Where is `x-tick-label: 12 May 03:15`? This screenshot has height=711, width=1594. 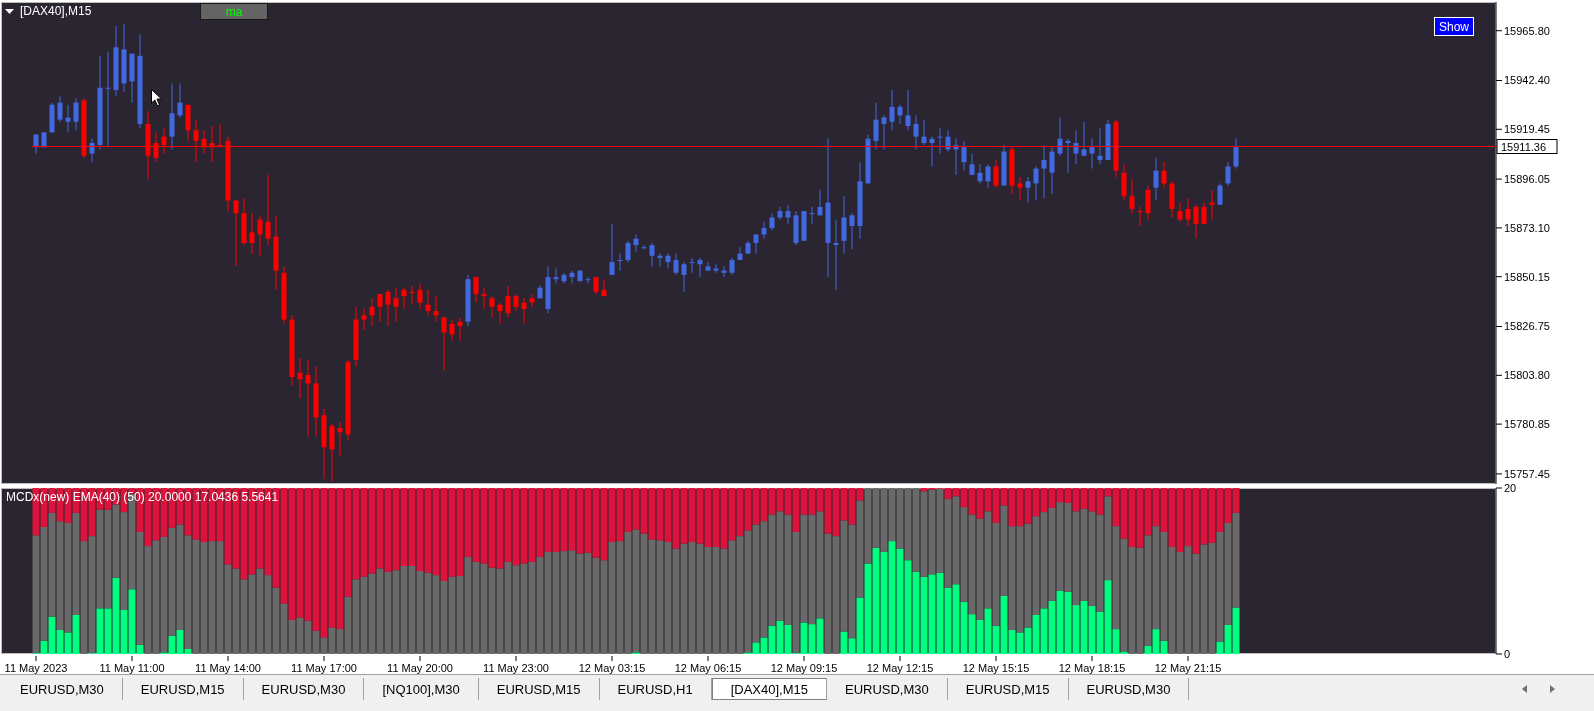
x-tick-label: 12 May 03:15 is located at coordinates (612, 668).